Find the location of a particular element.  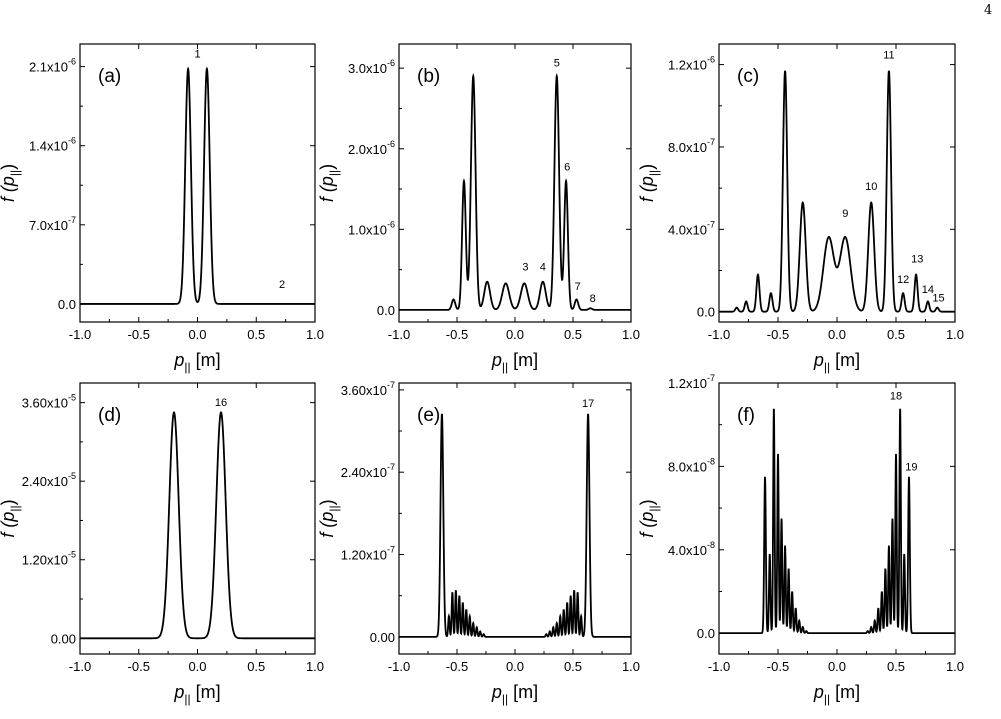

peak-annotation: 12 is located at coordinates (903, 280).